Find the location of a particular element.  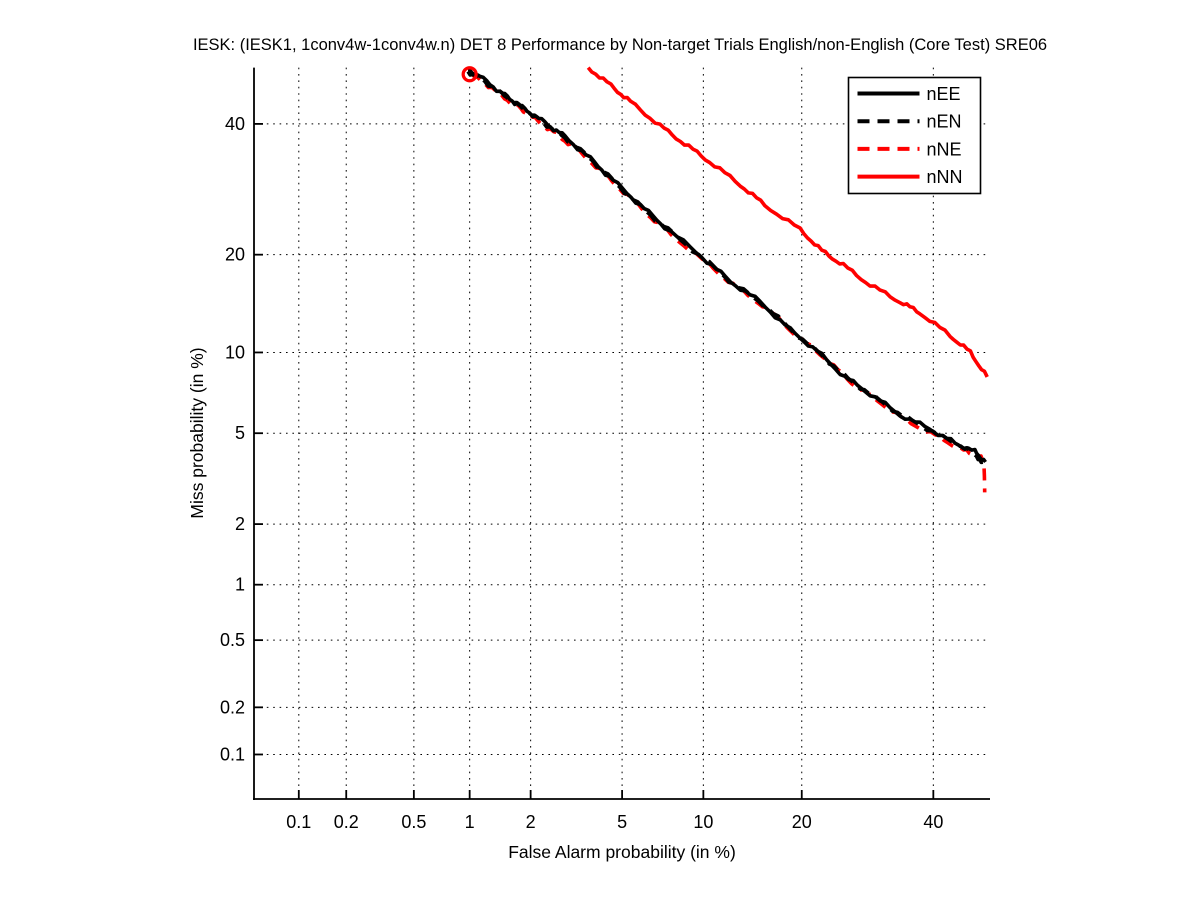

curve-start-circle-icon is located at coordinates (469, 74).